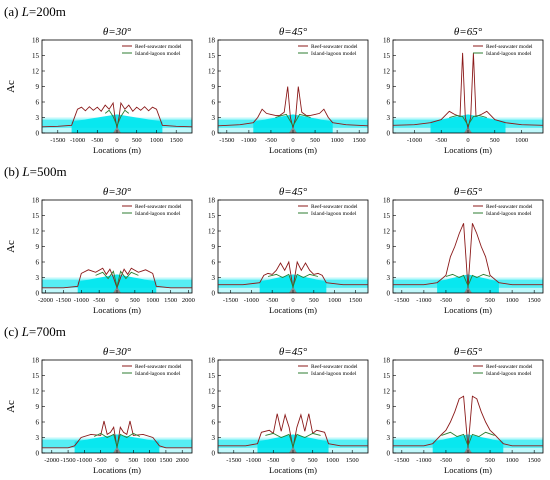  What do you see at coordinates (35, 171) in the screenshot?
I see `row-title-b: (b) L=500m` at bounding box center [35, 171].